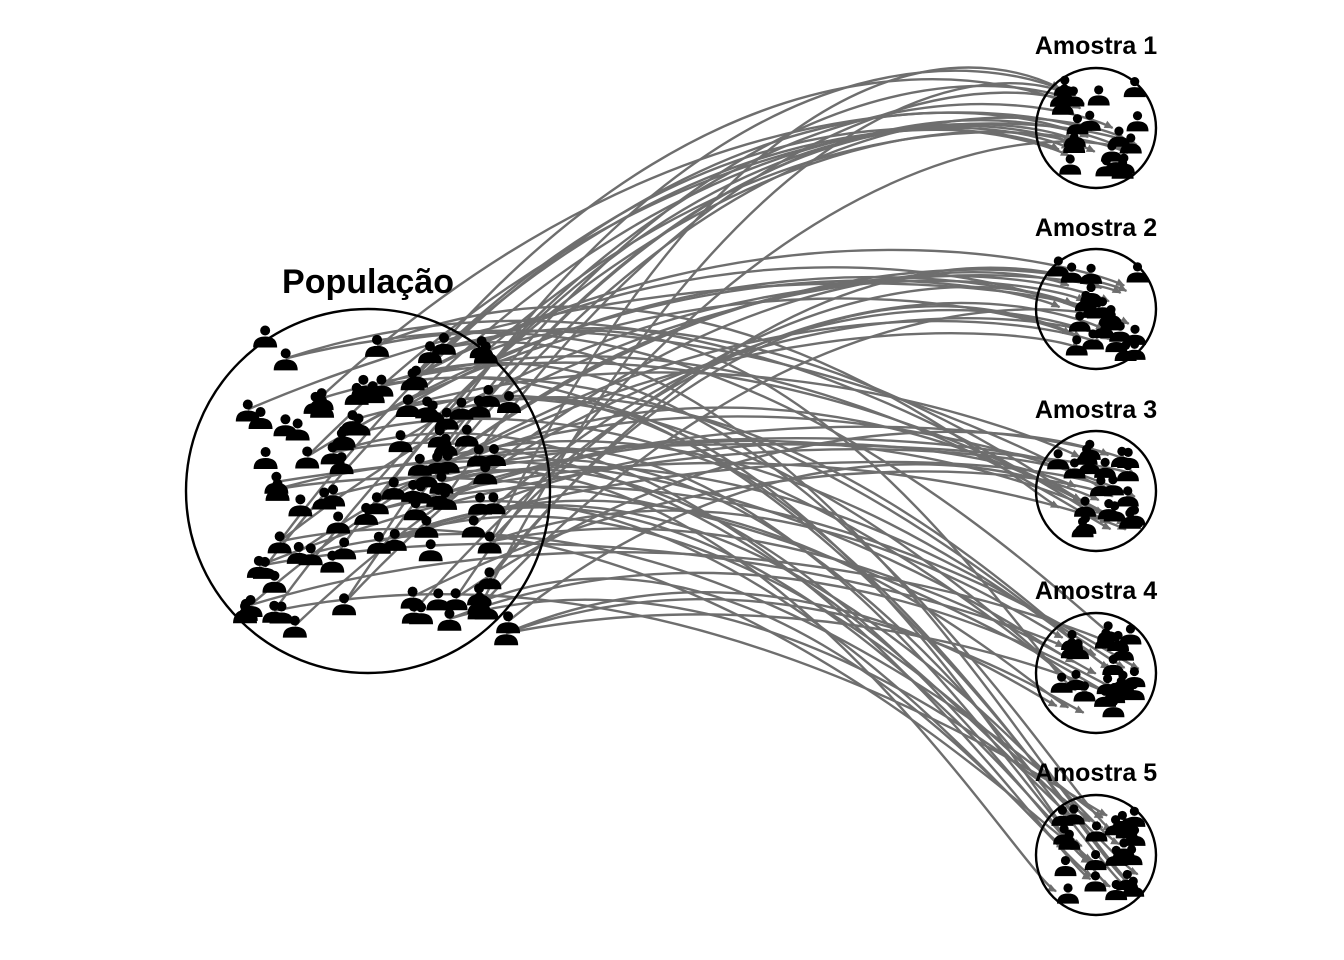  I want to click on sample-1-group: Amostra 1, so click(1096, 111).